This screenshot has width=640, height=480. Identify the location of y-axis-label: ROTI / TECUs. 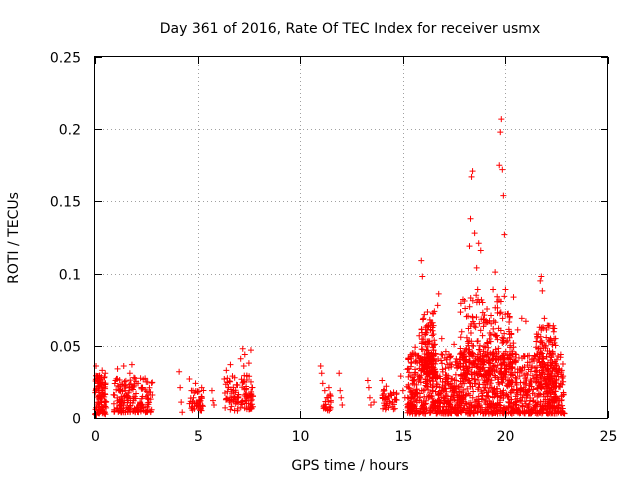
(14, 238).